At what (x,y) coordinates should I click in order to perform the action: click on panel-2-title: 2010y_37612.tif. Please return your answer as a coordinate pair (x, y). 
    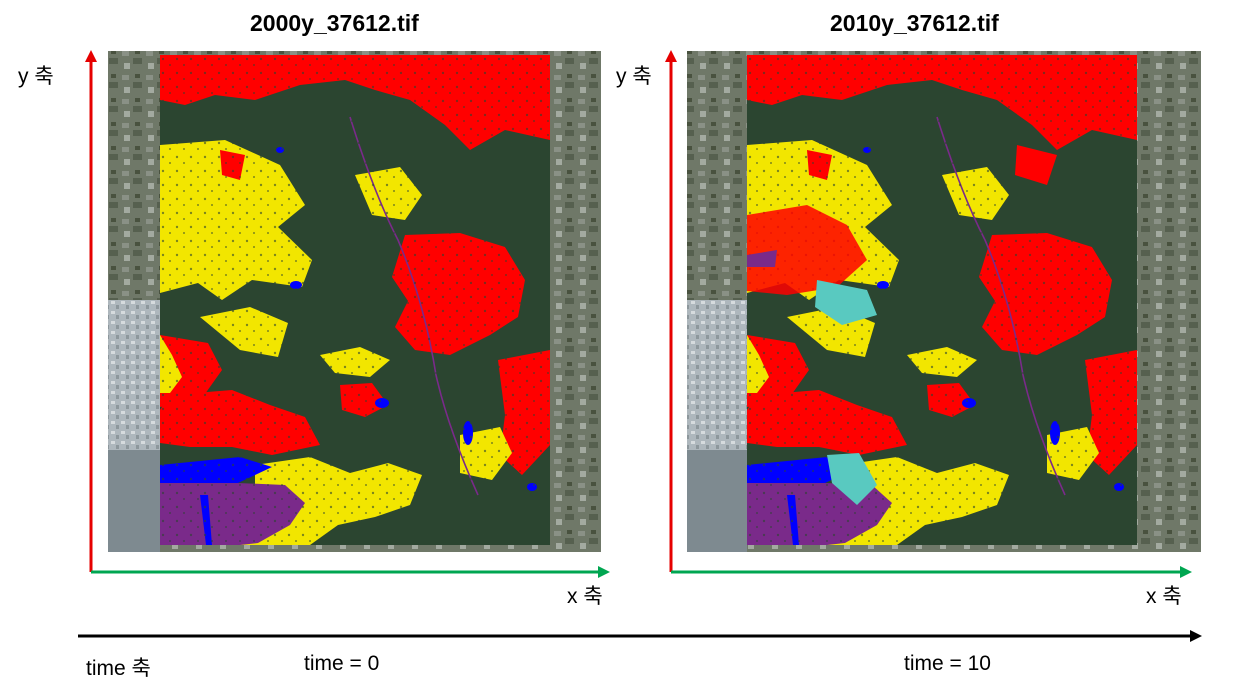
    Looking at the image, I should click on (914, 23).